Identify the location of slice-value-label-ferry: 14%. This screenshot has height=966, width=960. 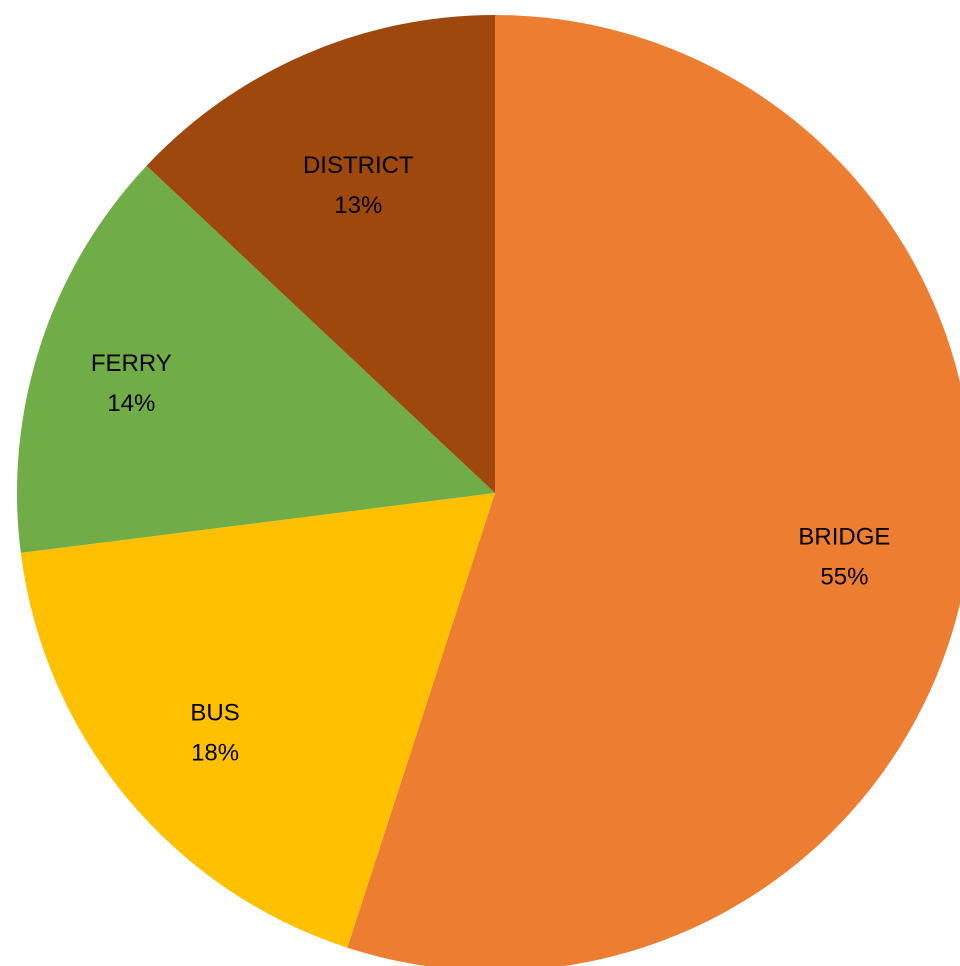
(131, 403).